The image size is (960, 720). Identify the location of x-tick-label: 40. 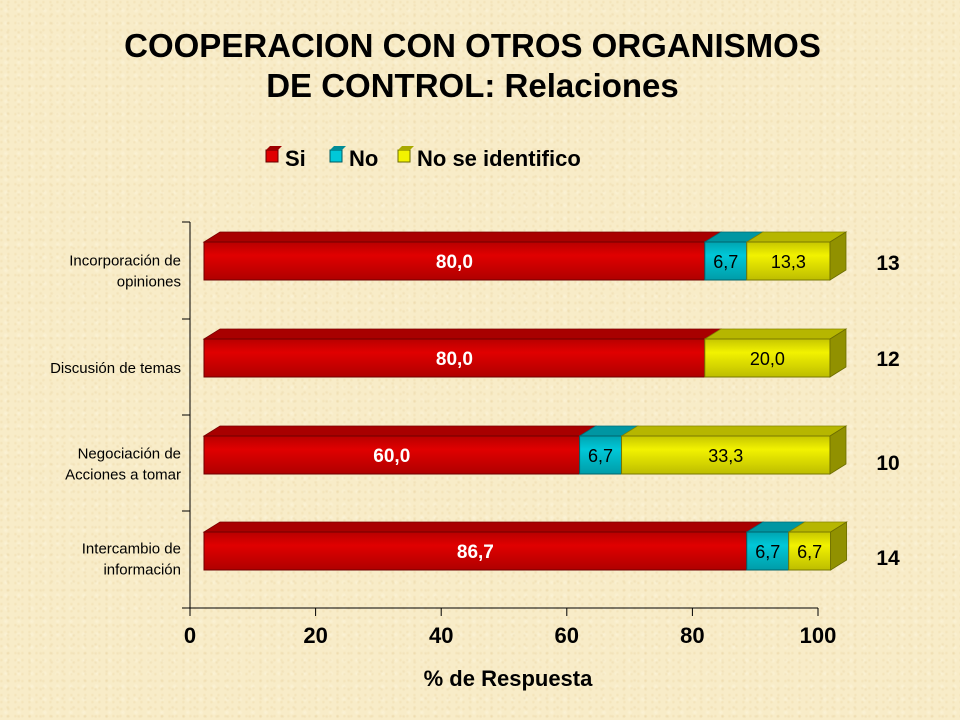
(441, 635).